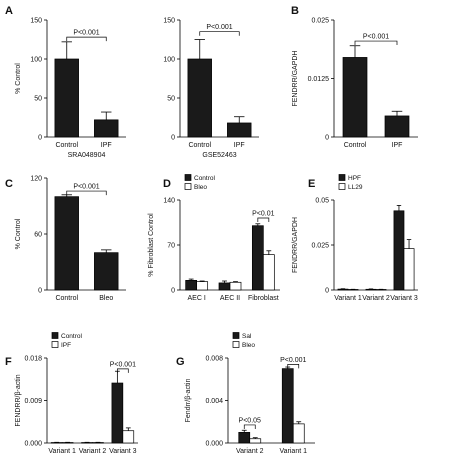  Describe the element at coordinates (295, 78) in the screenshot. I see `y-axis-title-b: FENDRR/GAPDH` at that location.